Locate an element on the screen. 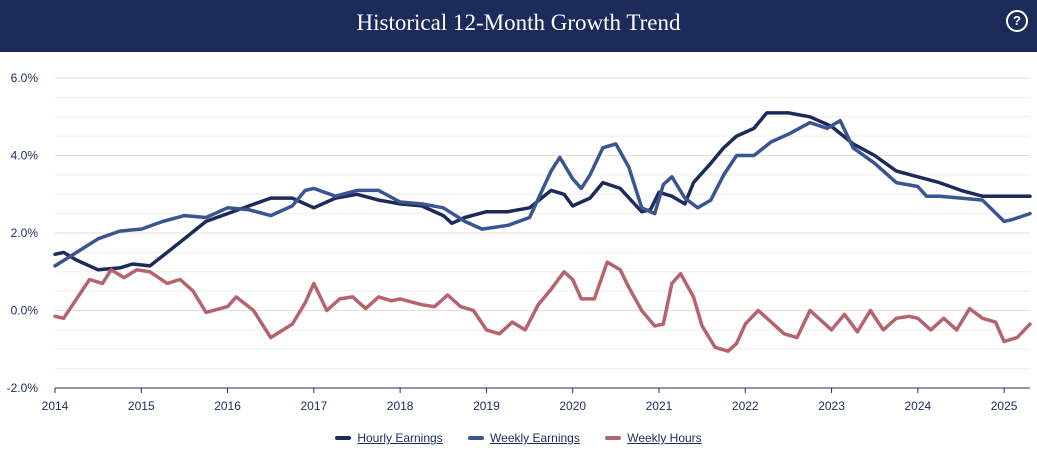 The image size is (1037, 464). y-tick-label: 0.0% is located at coordinates (25, 311).